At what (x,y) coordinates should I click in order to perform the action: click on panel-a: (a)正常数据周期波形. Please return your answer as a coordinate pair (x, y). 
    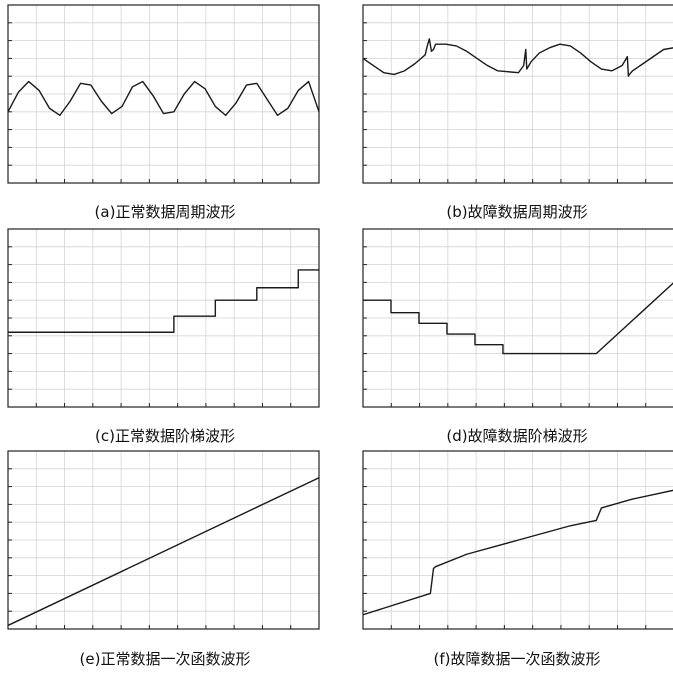
    Looking at the image, I should click on (163, 112).